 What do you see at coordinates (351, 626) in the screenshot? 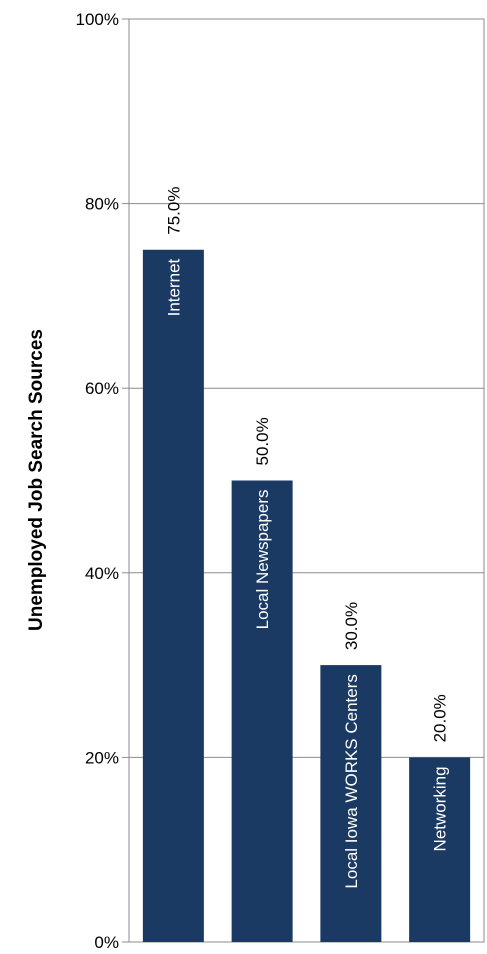
I see `data-label: 30.0%` at bounding box center [351, 626].